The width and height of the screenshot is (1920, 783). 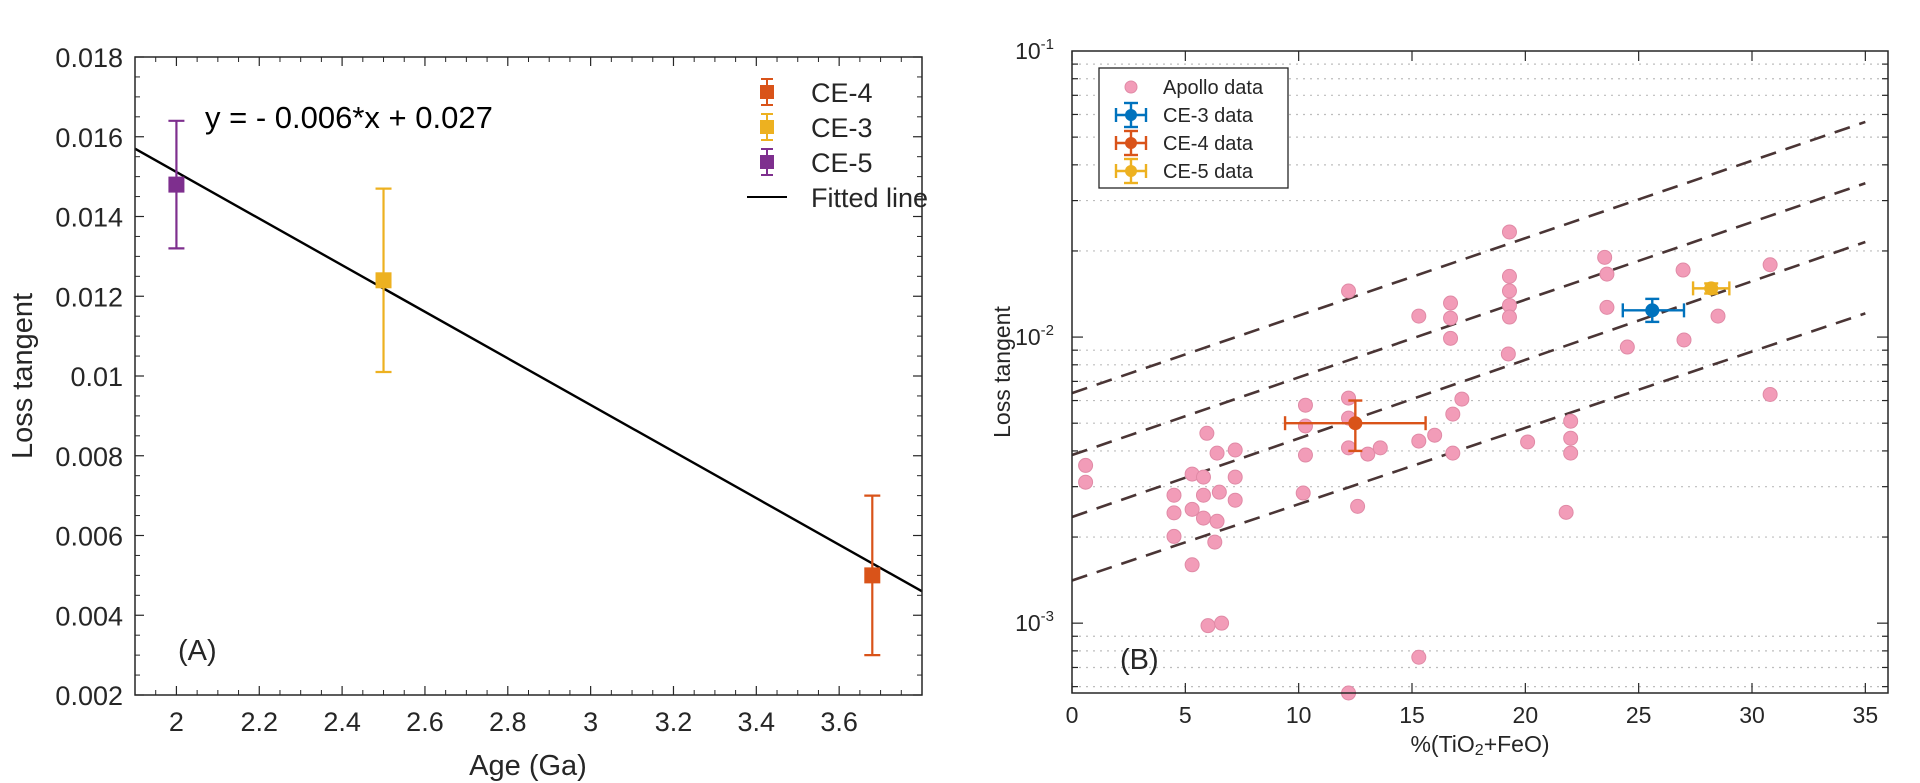 I want to click on y-tick-exponent: -1, so click(x=1047, y=44).